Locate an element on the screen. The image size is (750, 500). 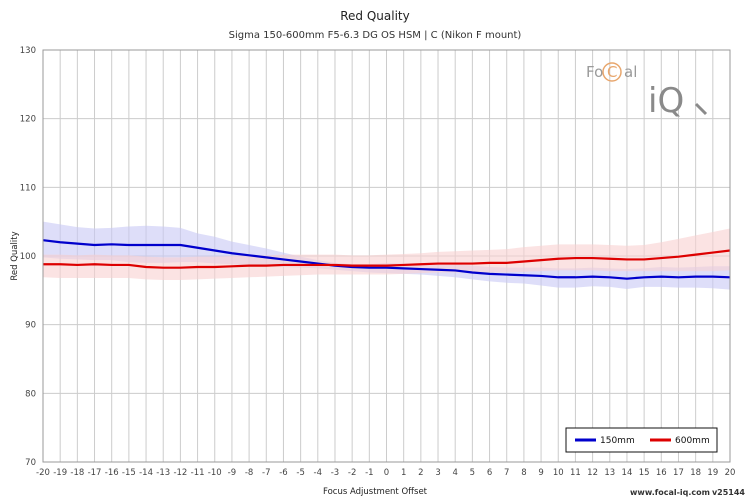
logo-text-iq: iQ is located at coordinates (666, 101).